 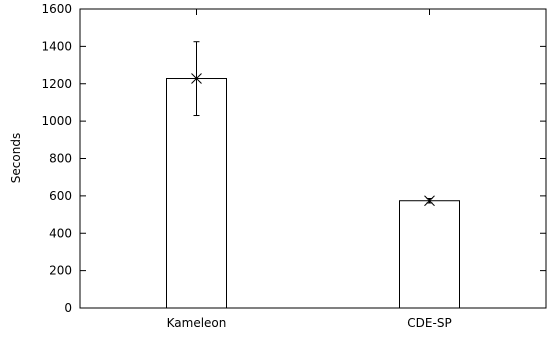 What do you see at coordinates (197, 323) in the screenshot?
I see `x-tick-label: Kameleon` at bounding box center [197, 323].